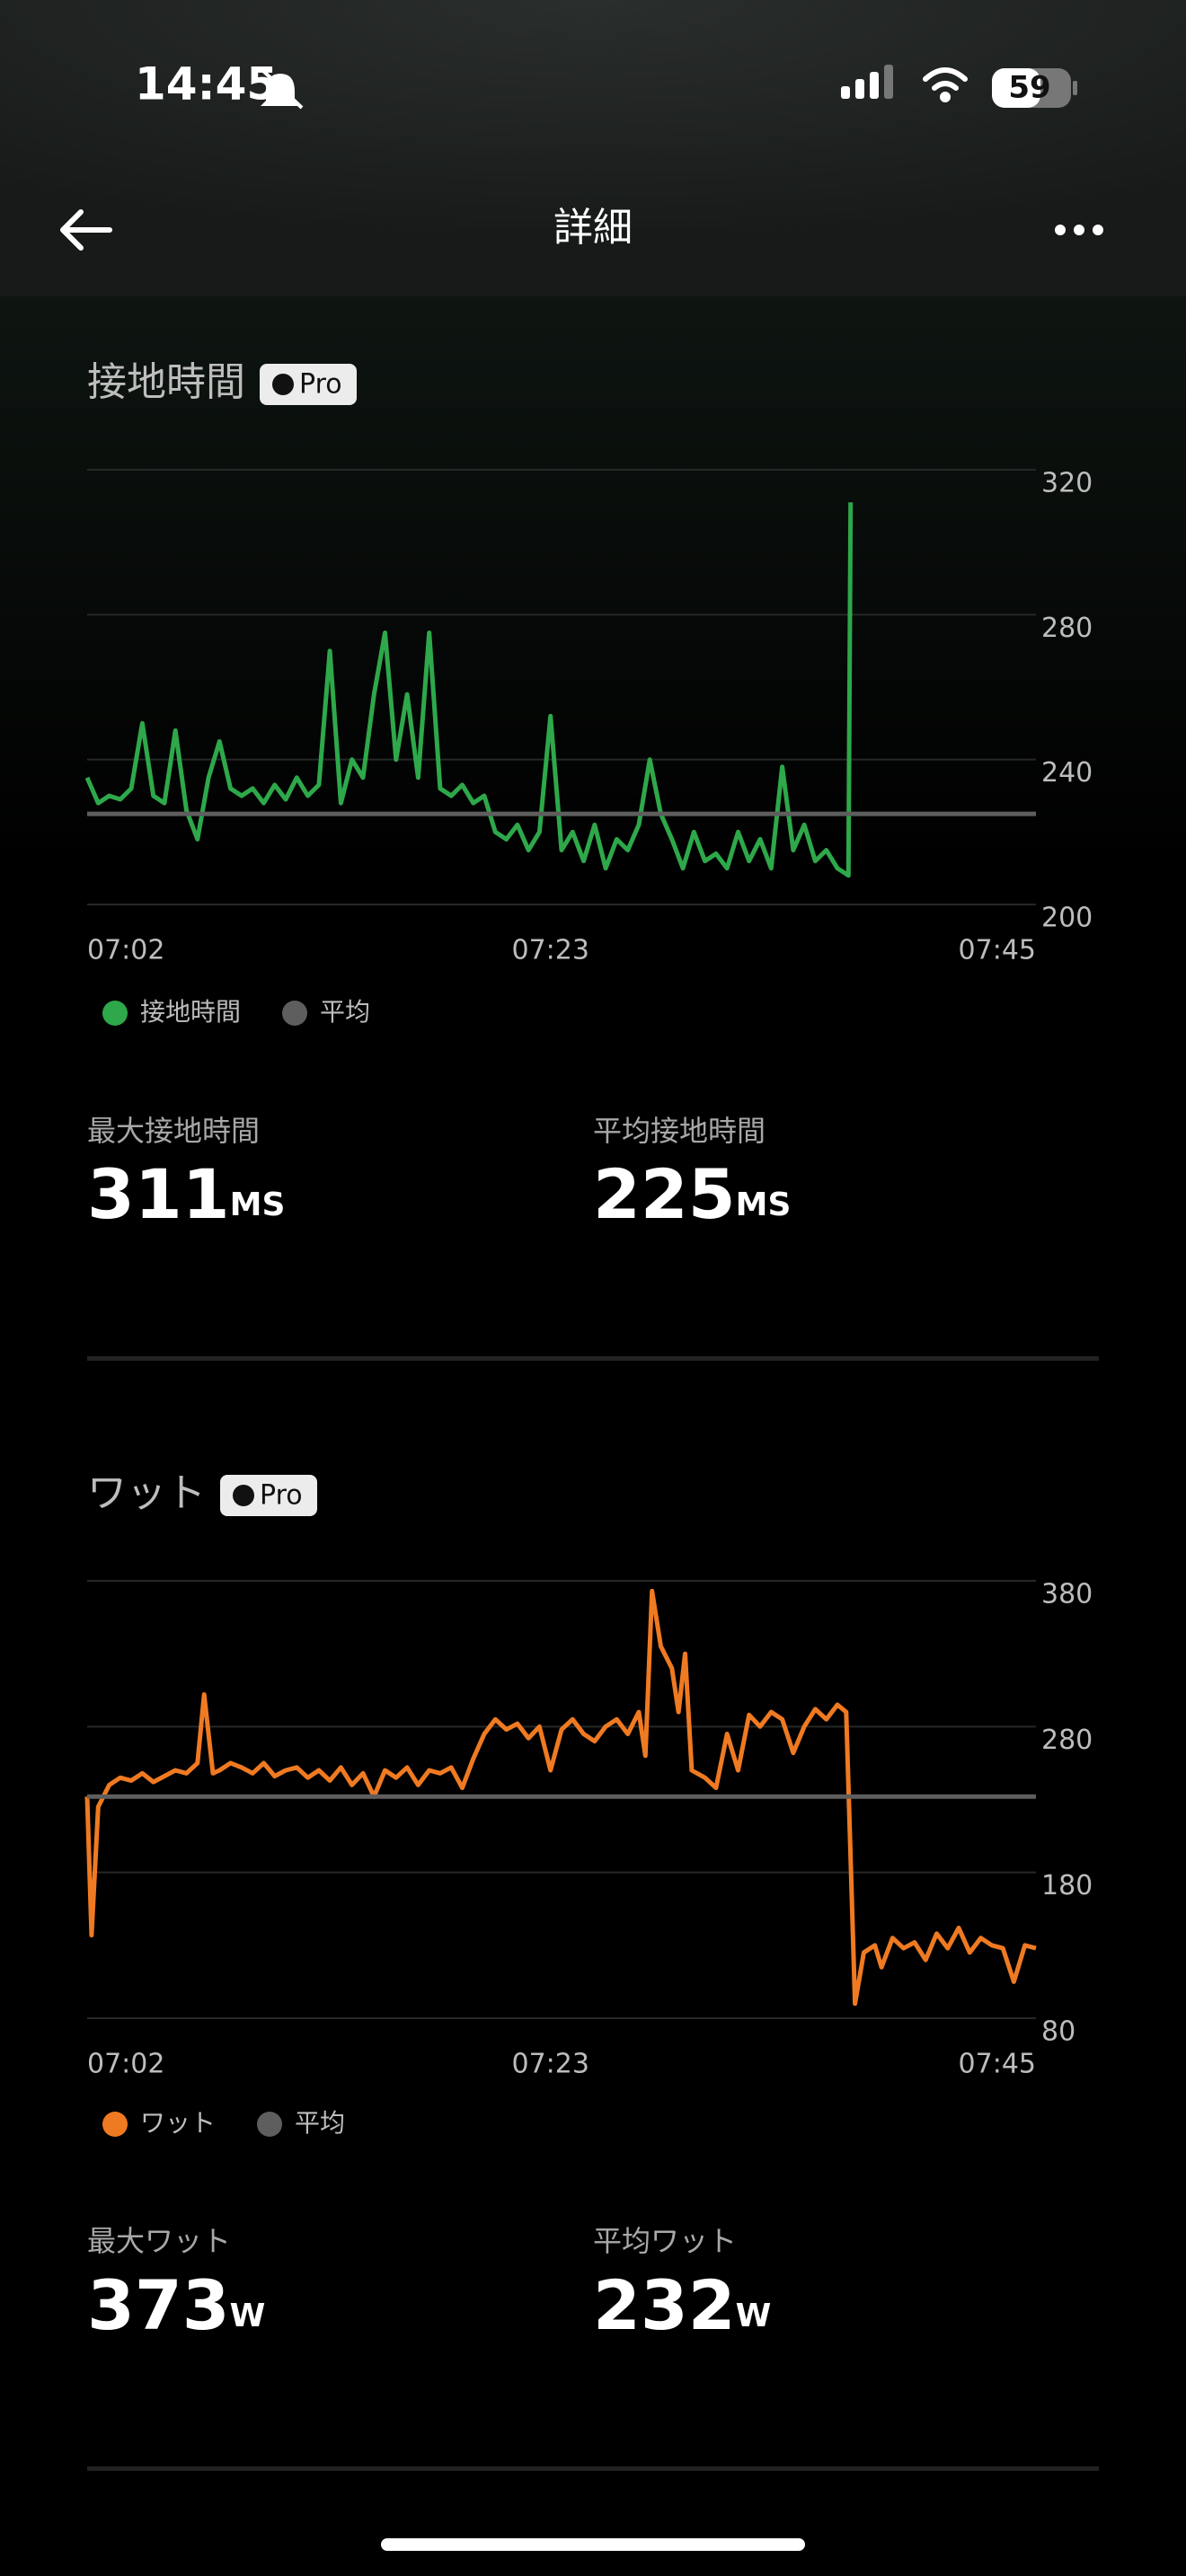 The width and height of the screenshot is (1186, 2576). I want to click on stat-value: 225MS, so click(692, 1194).